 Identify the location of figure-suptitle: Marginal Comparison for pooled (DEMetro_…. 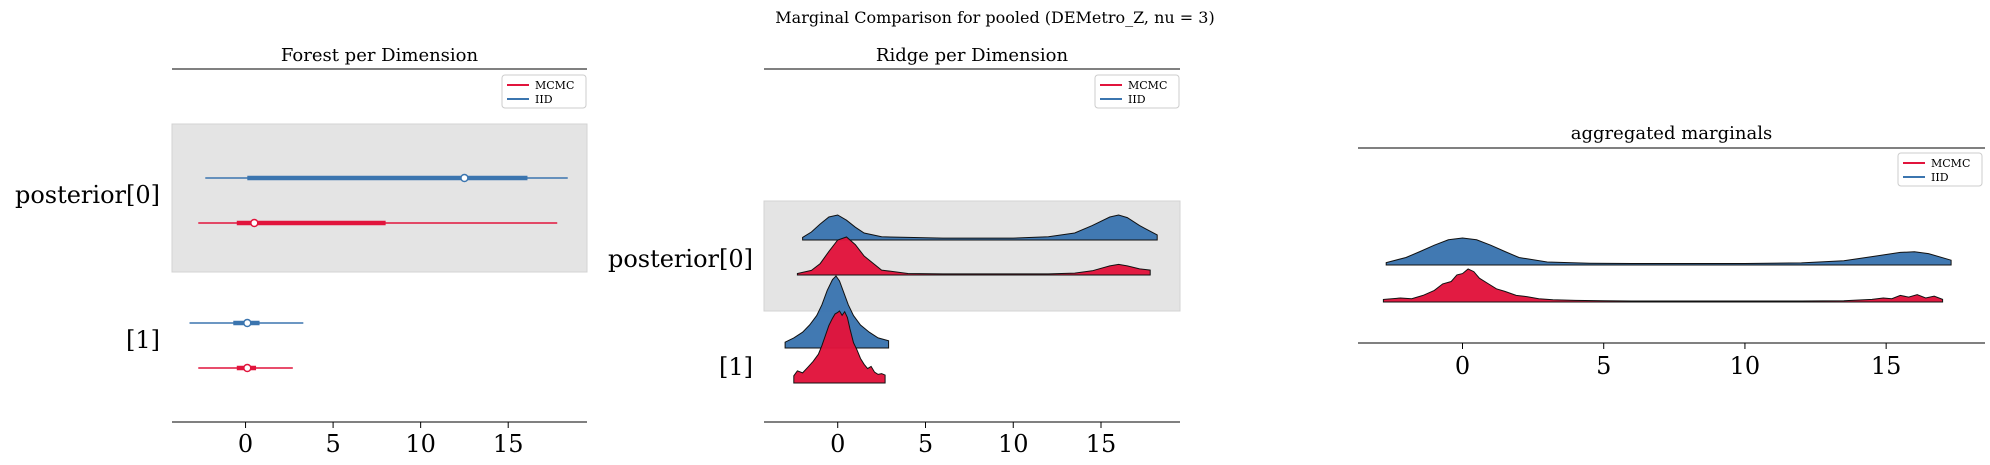
(994, 17).